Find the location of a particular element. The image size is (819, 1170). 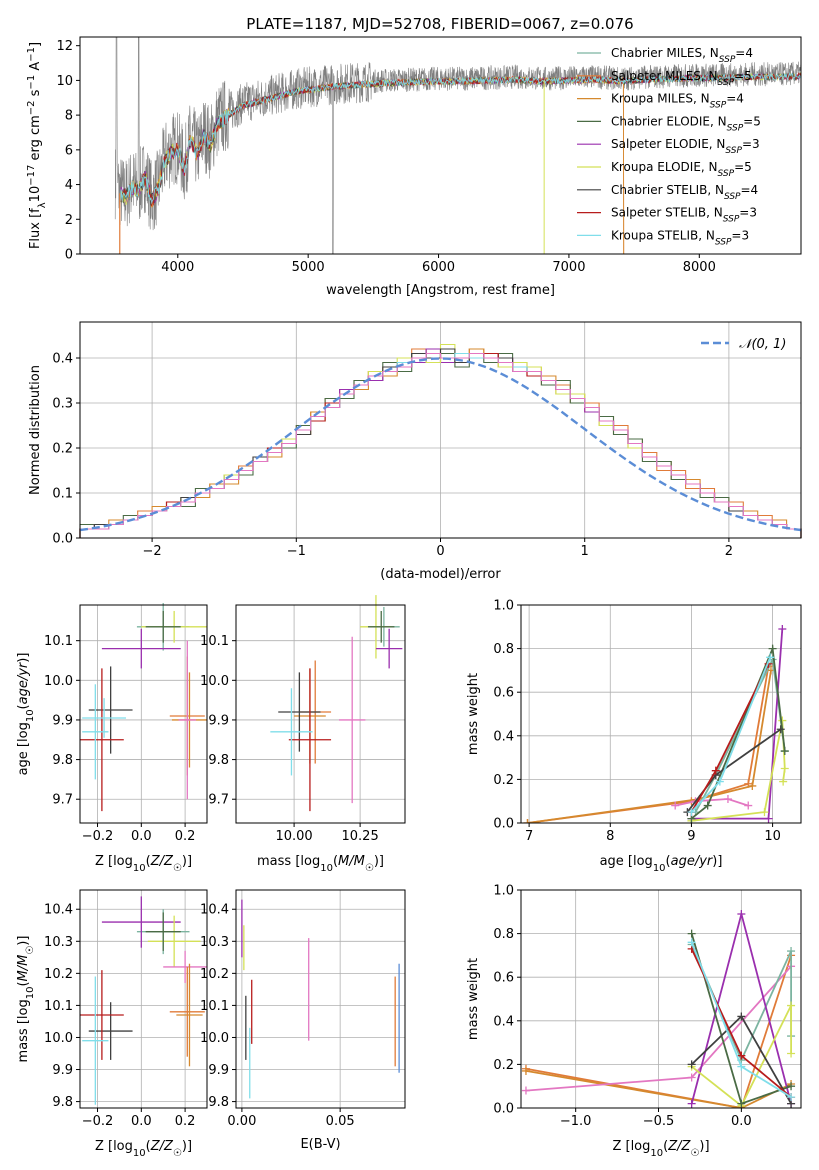

y-tick-label: 8 is located at coordinates (69, 116).